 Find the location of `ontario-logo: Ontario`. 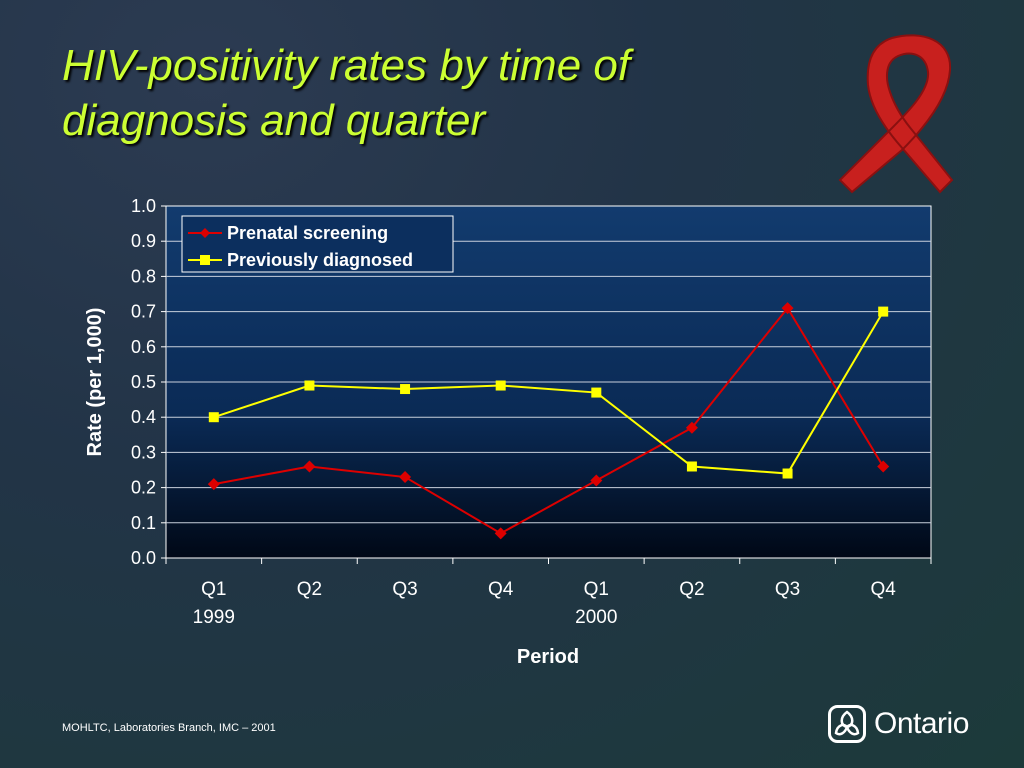

ontario-logo: Ontario is located at coordinates (898, 724).